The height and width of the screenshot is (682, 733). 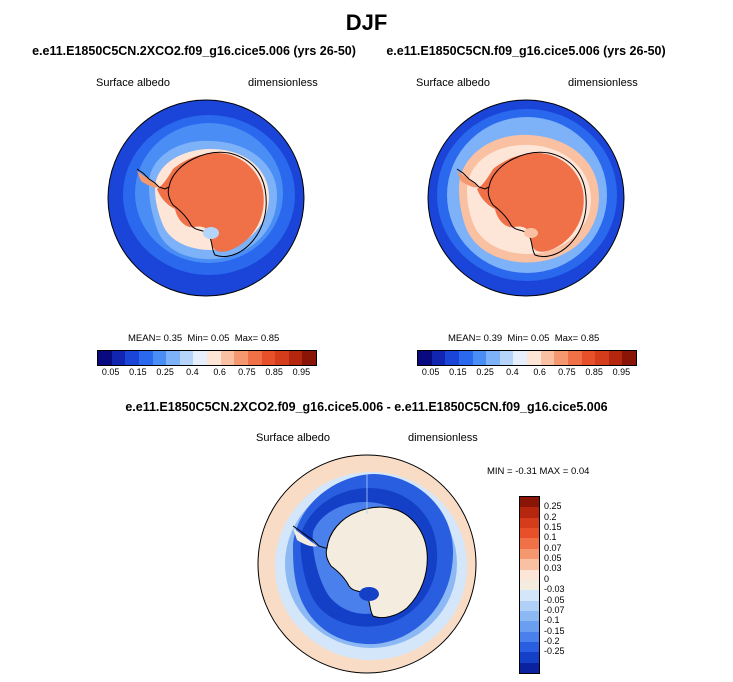 What do you see at coordinates (554, 599) in the screenshot?
I see `diff-colorbar-tick-label: -0.05` at bounding box center [554, 599].